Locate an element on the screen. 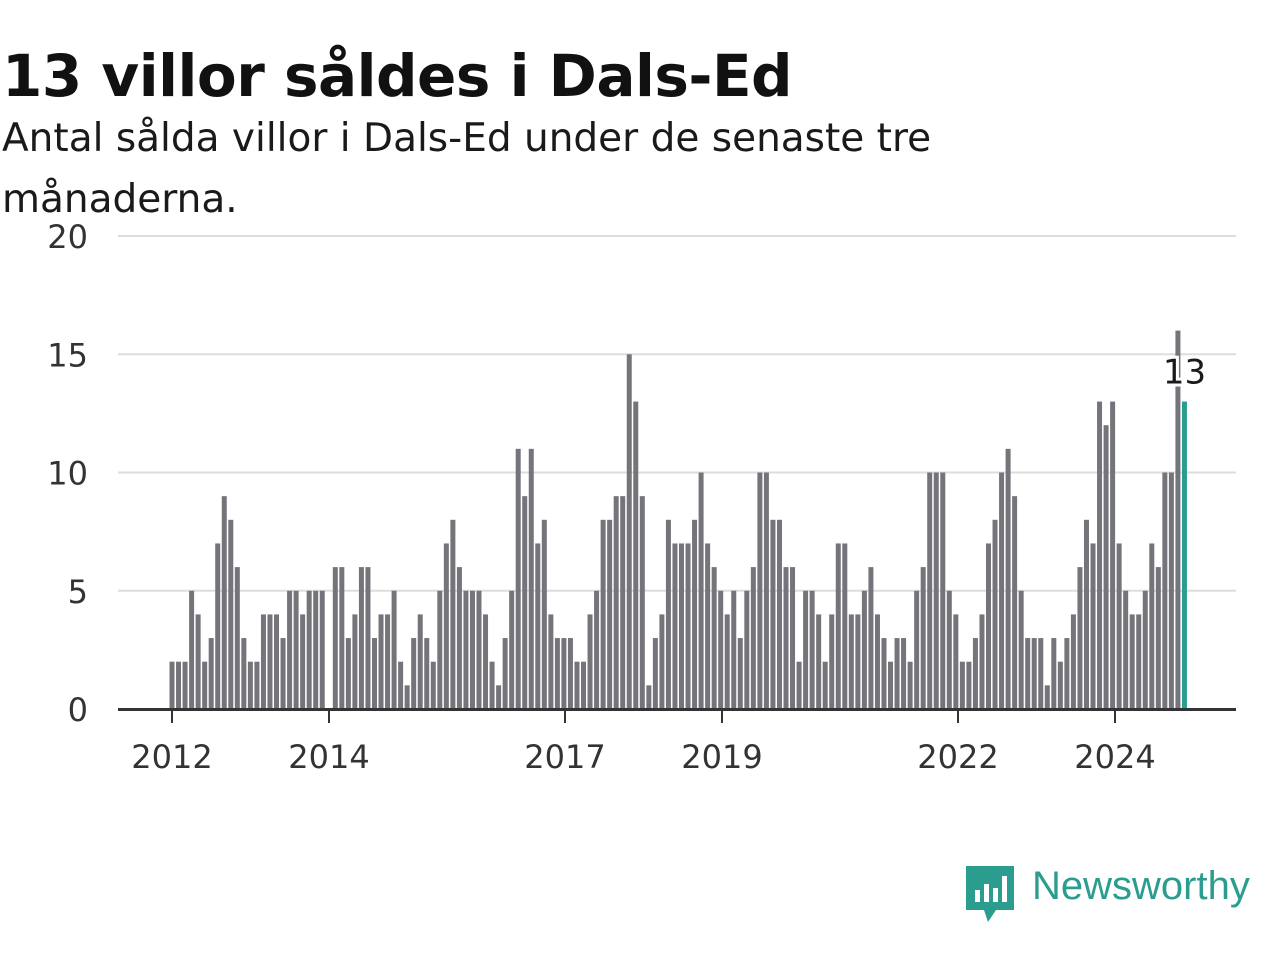  highlight-value-label: 13 is located at coordinates (1184, 373).